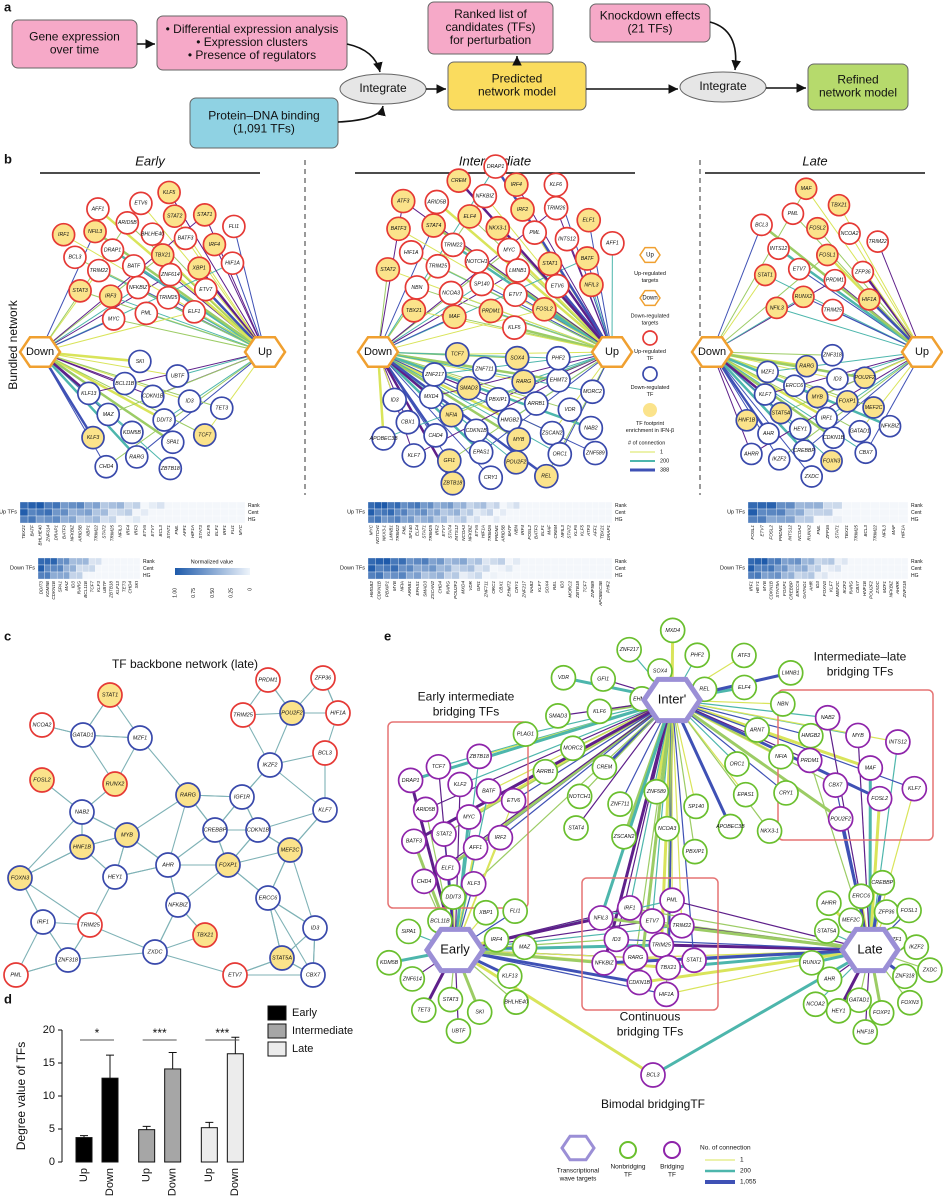  Describe the element at coordinates (497, 940) in the screenshot. I see `node-label: IRF4` at that location.